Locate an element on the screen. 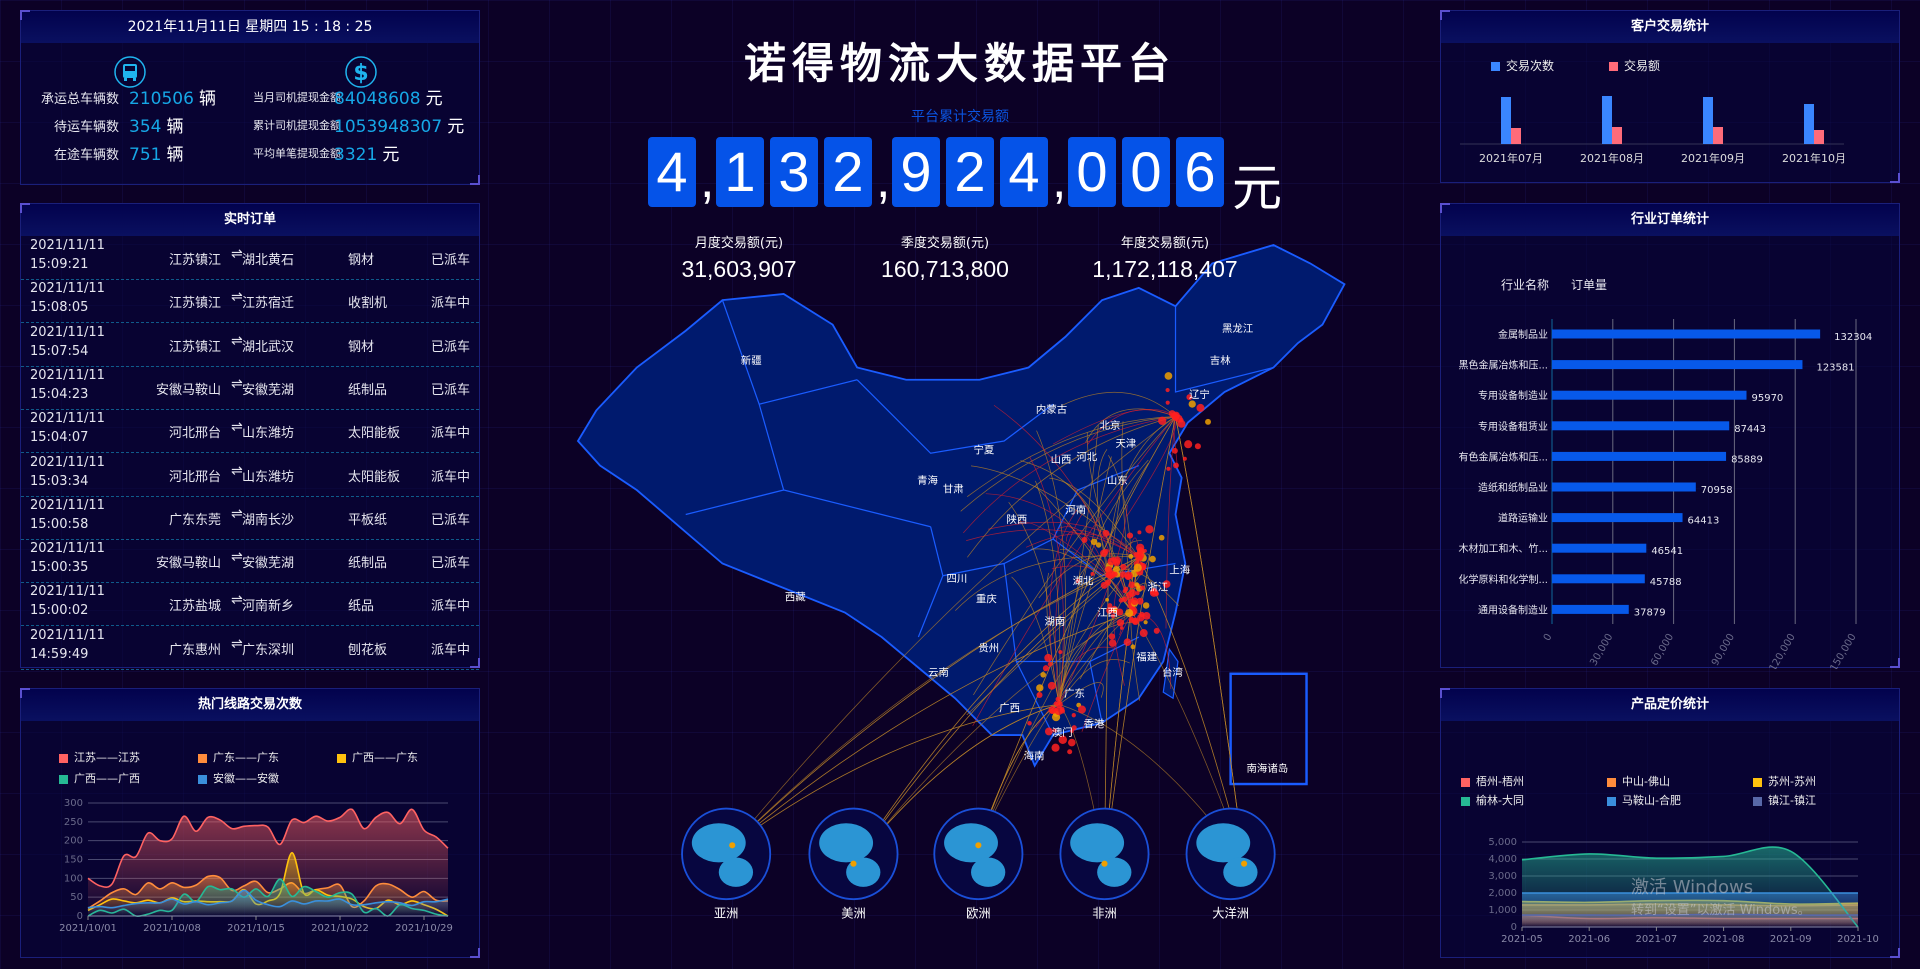 The height and width of the screenshot is (969, 1920). bar-value-label: 85889 is located at coordinates (1747, 459).